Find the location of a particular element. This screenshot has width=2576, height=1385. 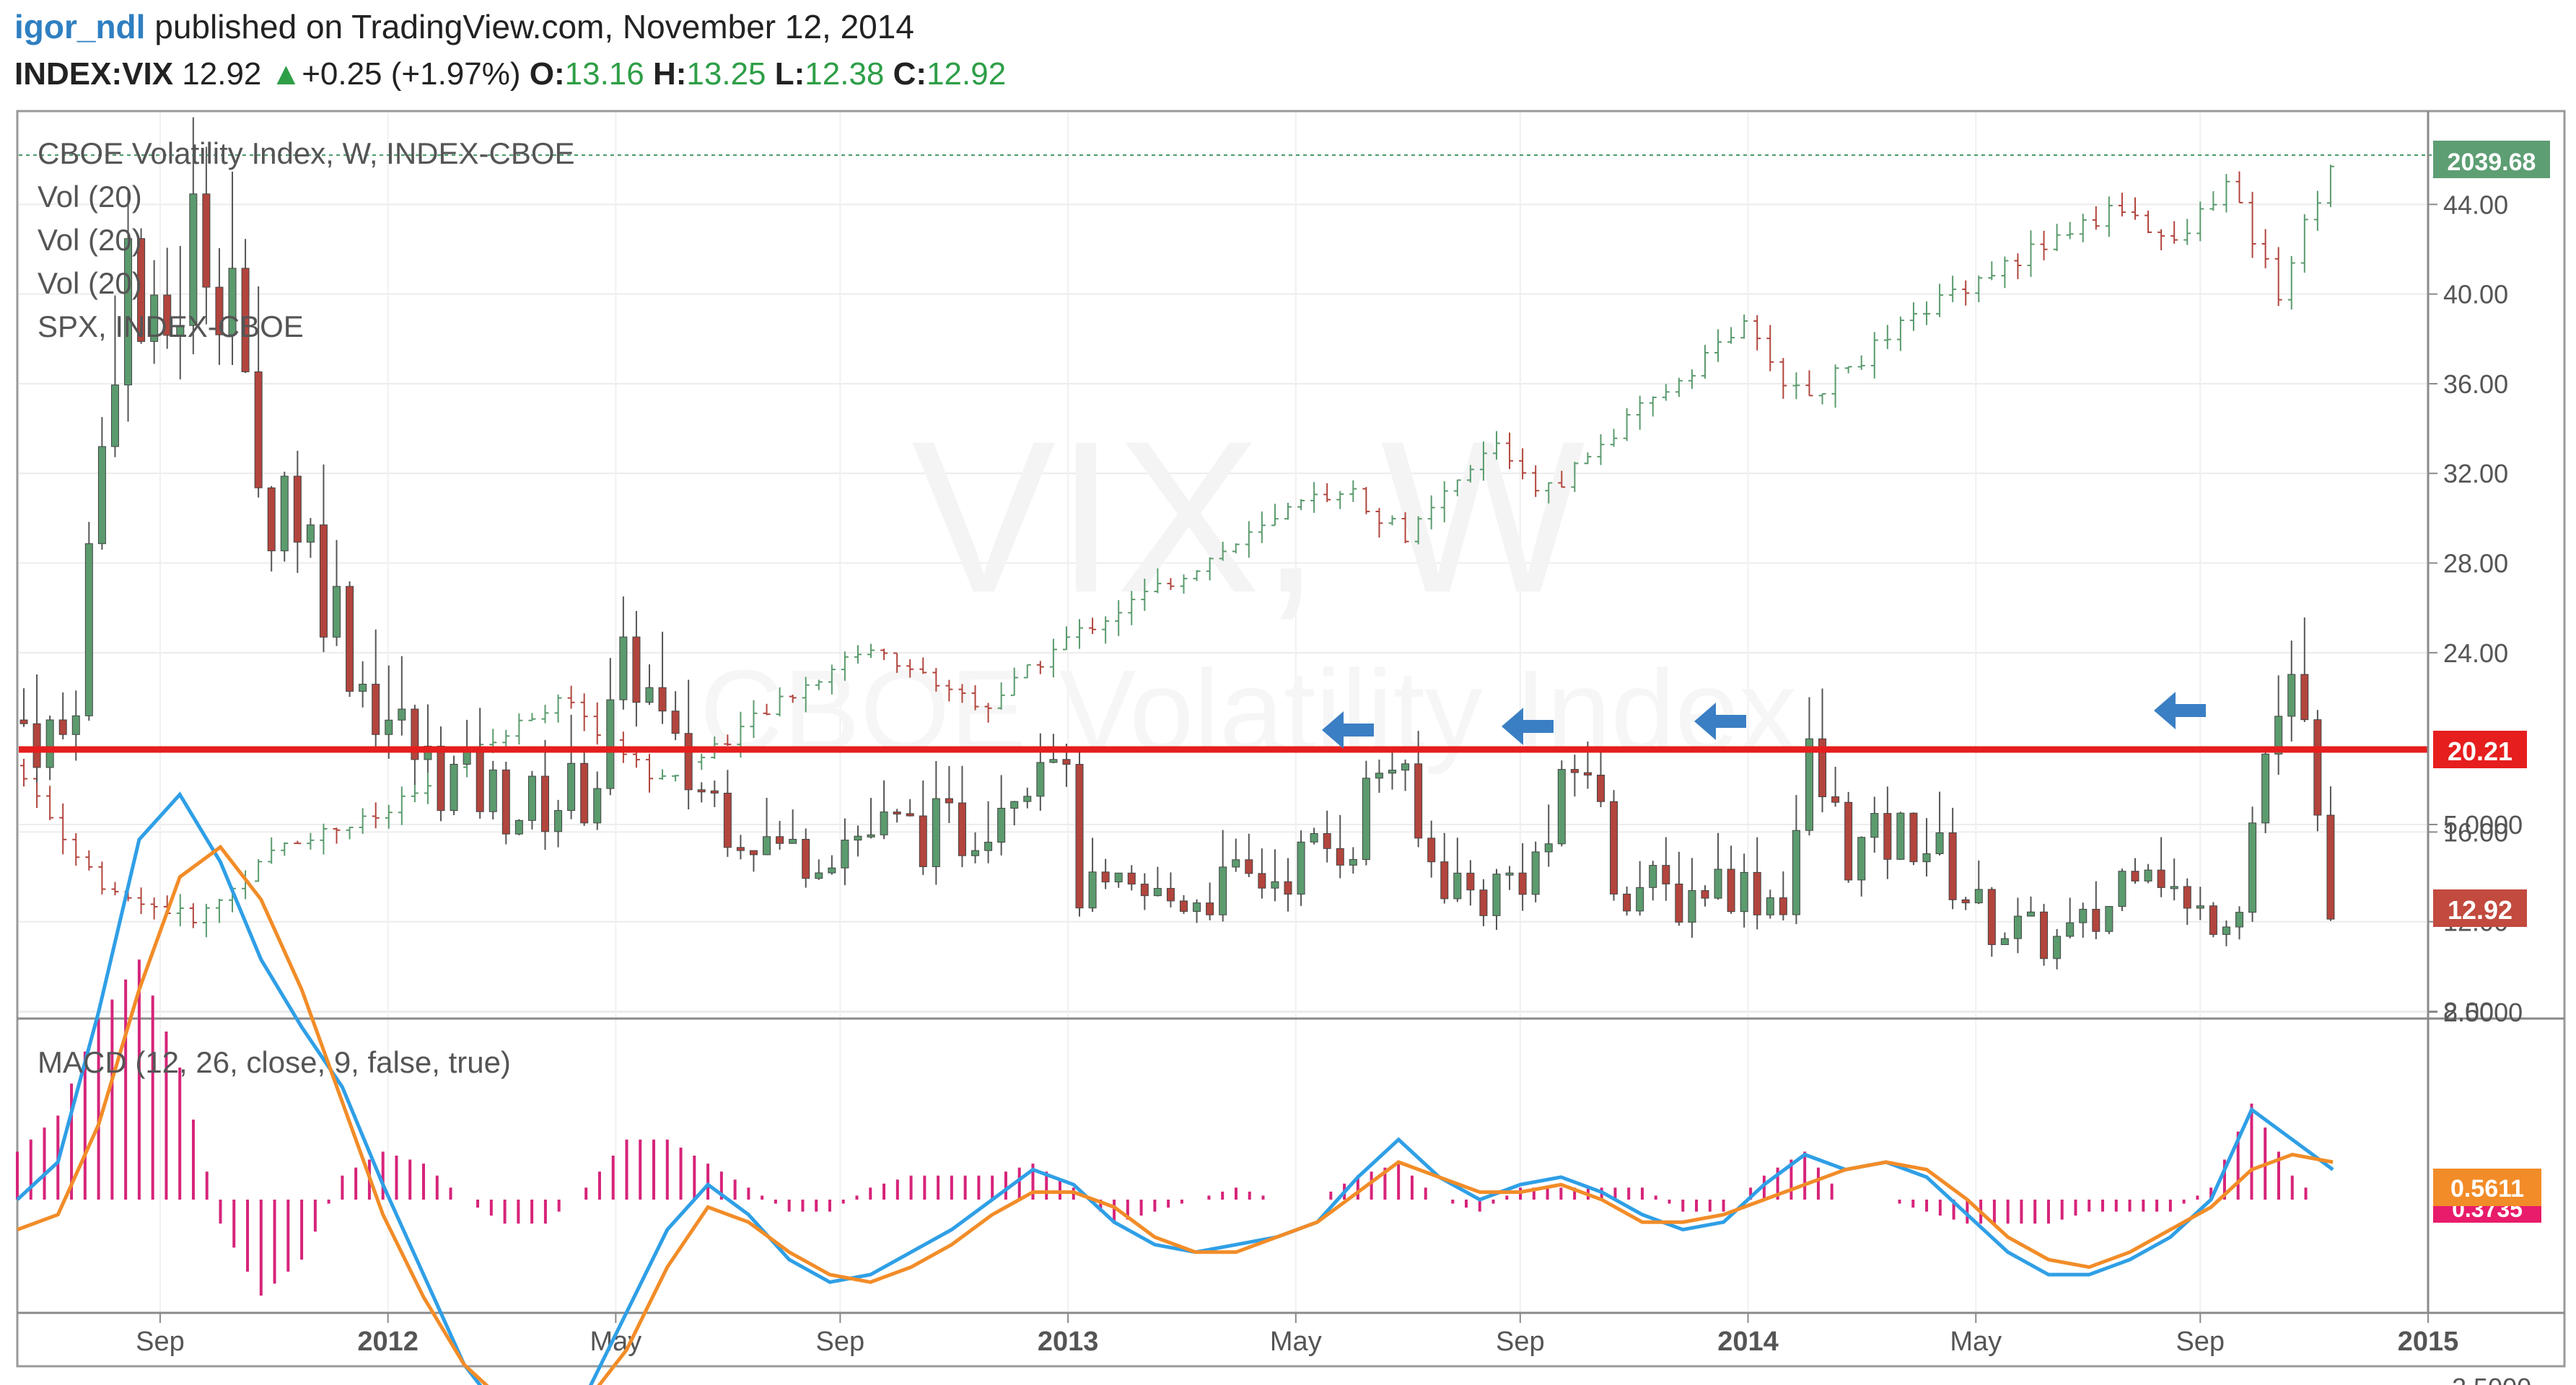

open-value: 13.16 is located at coordinates (604, 74).